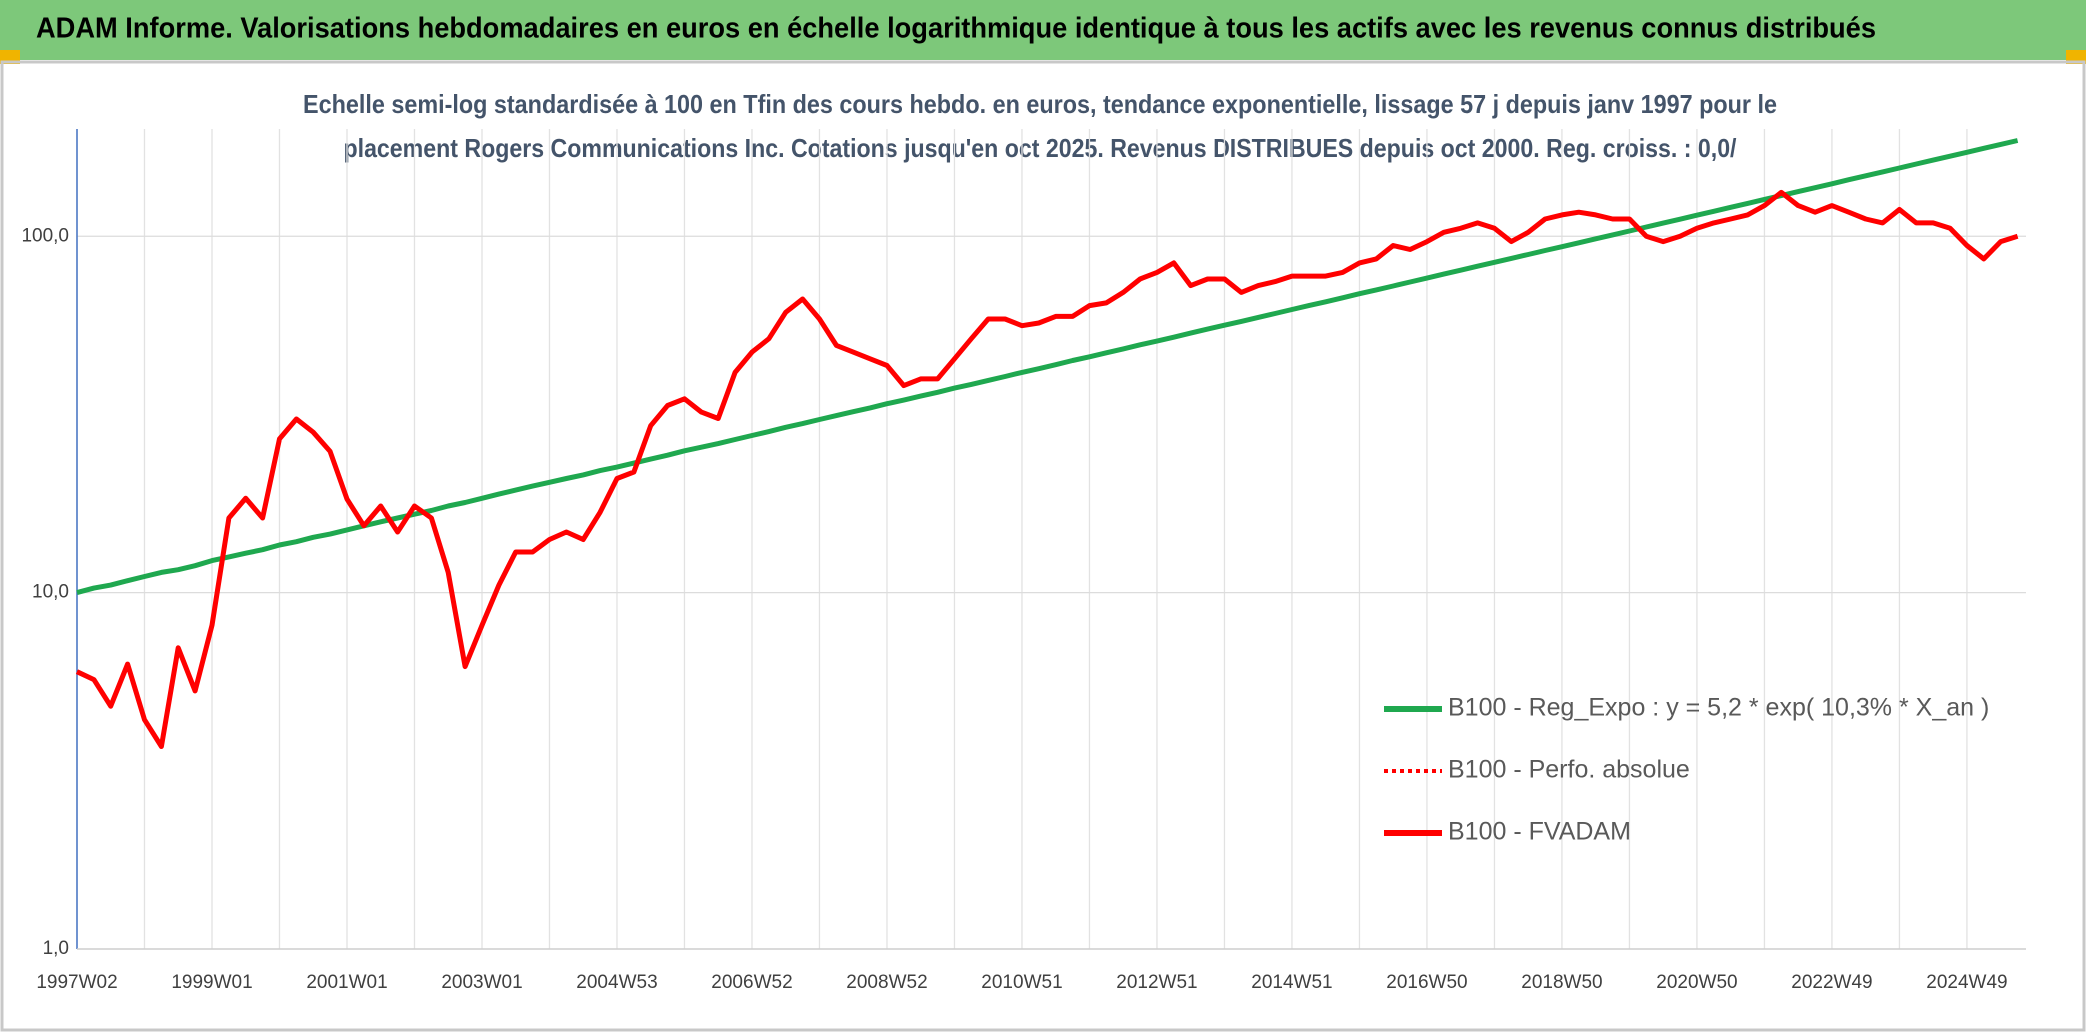 This screenshot has height=1033, width=2086. What do you see at coordinates (751, 982) in the screenshot?
I see `x-tick-label: 2006W52` at bounding box center [751, 982].